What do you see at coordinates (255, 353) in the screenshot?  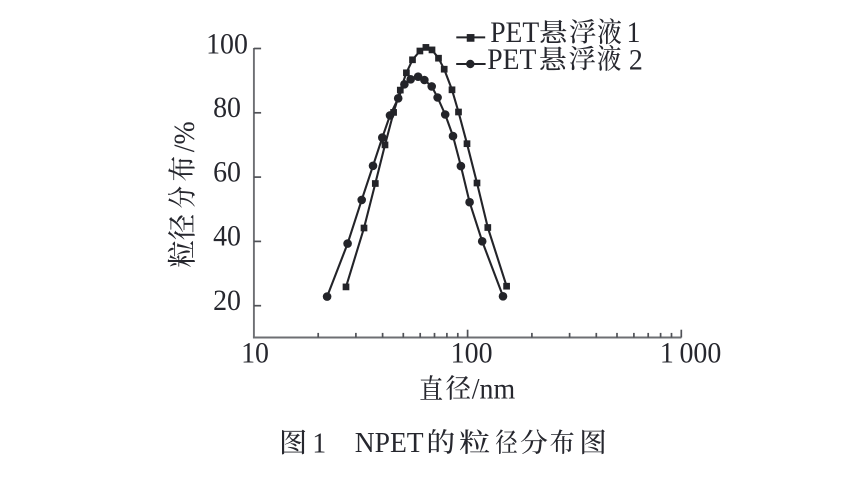 I see `svg-text: 10` at bounding box center [255, 353].